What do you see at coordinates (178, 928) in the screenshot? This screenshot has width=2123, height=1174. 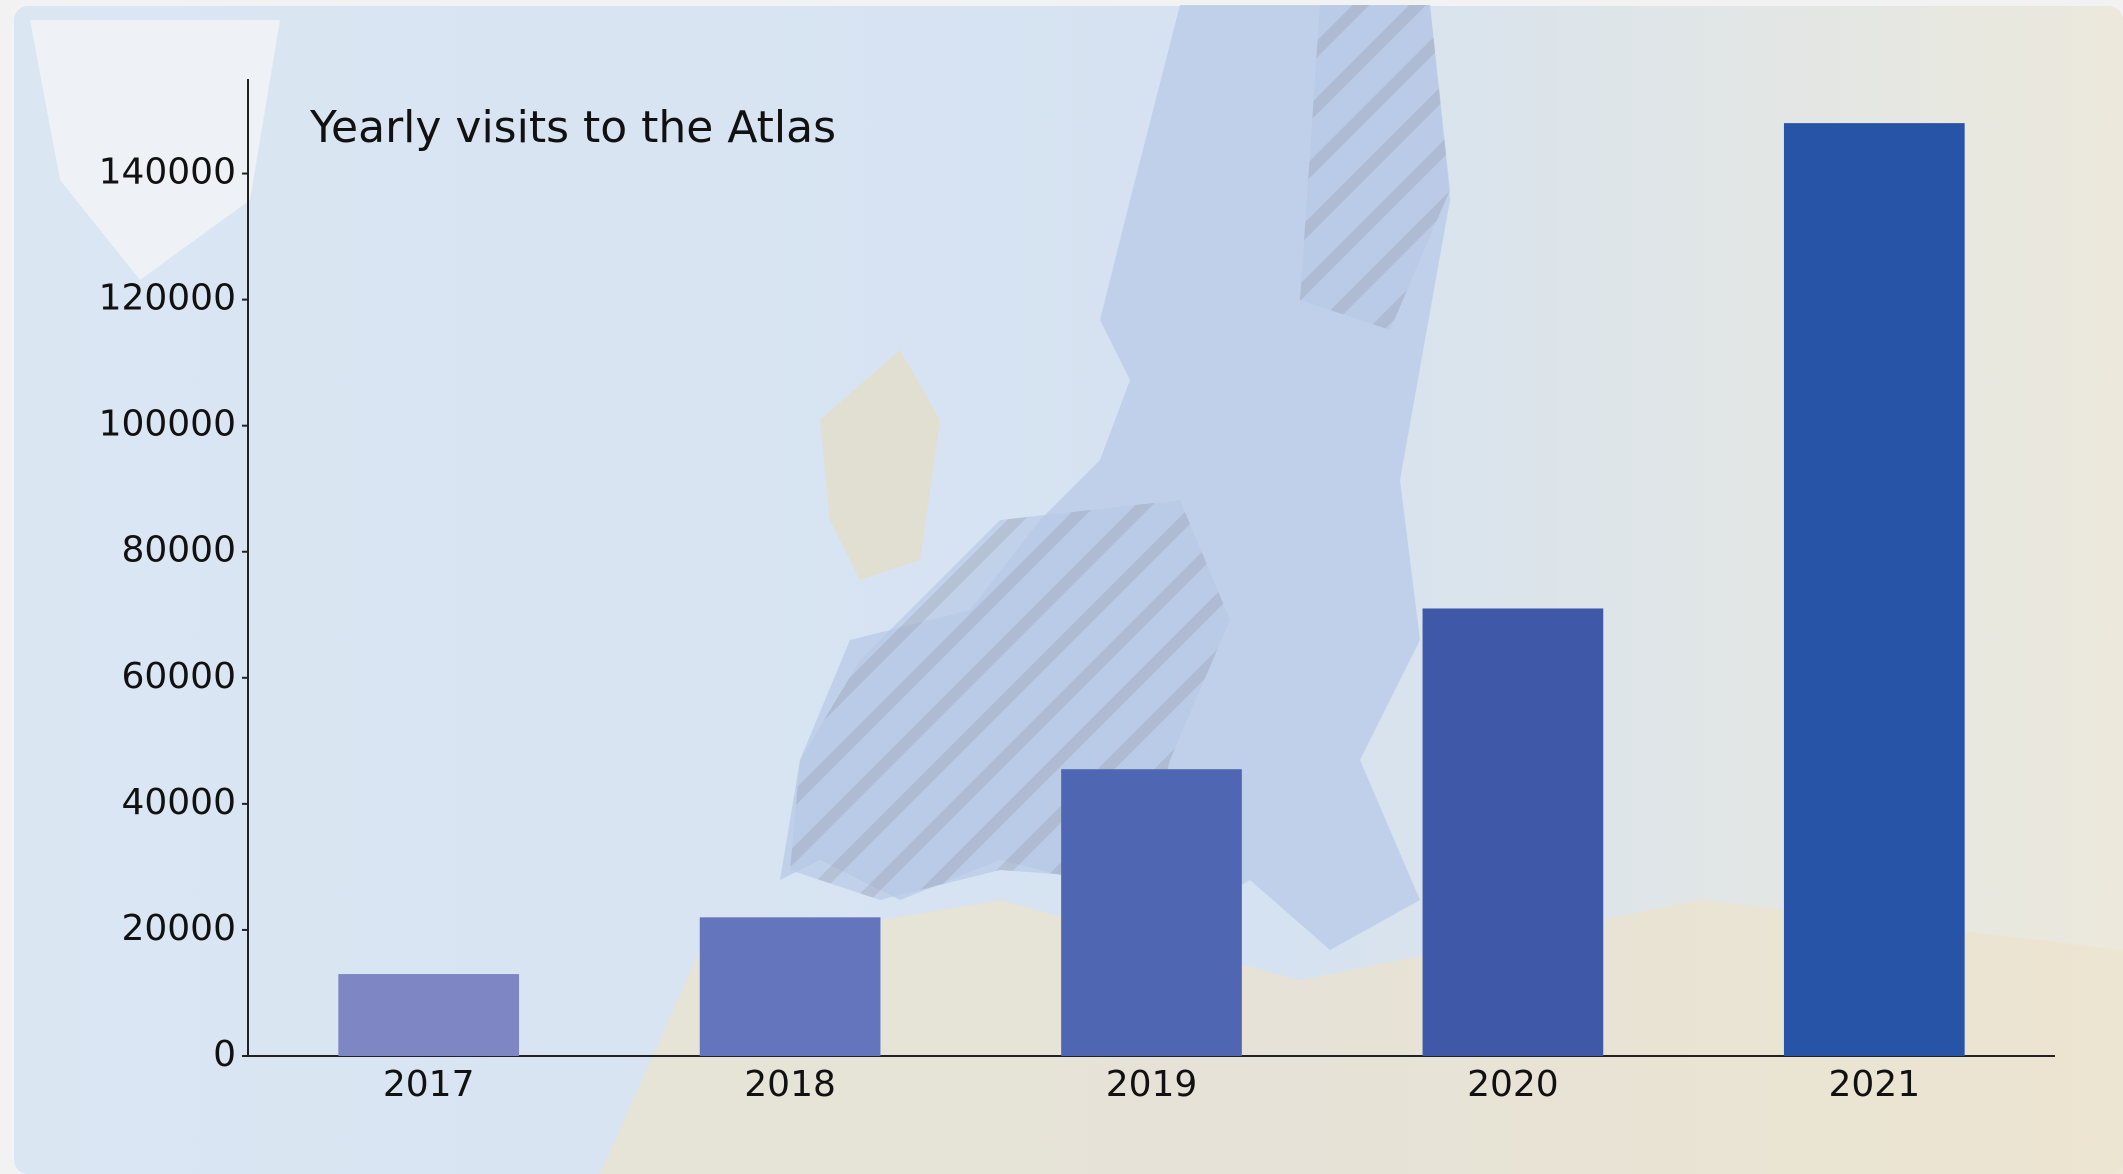 I see `y-tick-label: 20000` at bounding box center [178, 928].